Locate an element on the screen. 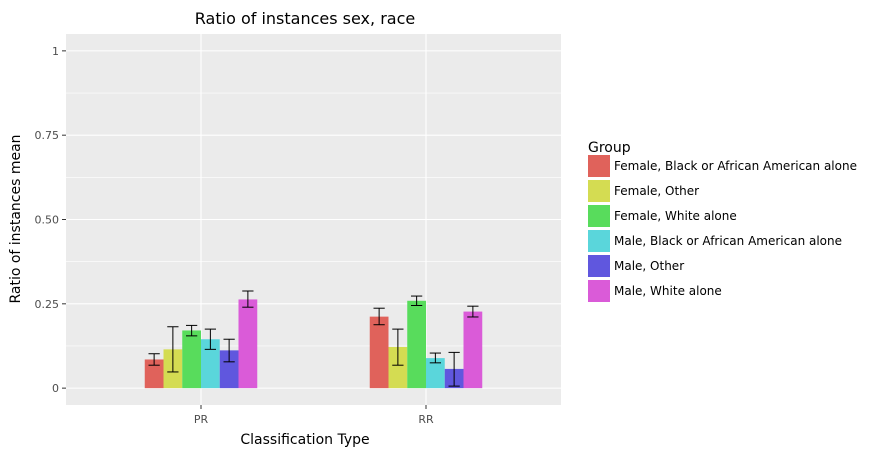  y-axis-ticks: 0 0.25 0.50 0.75 1 is located at coordinates (50, 220).